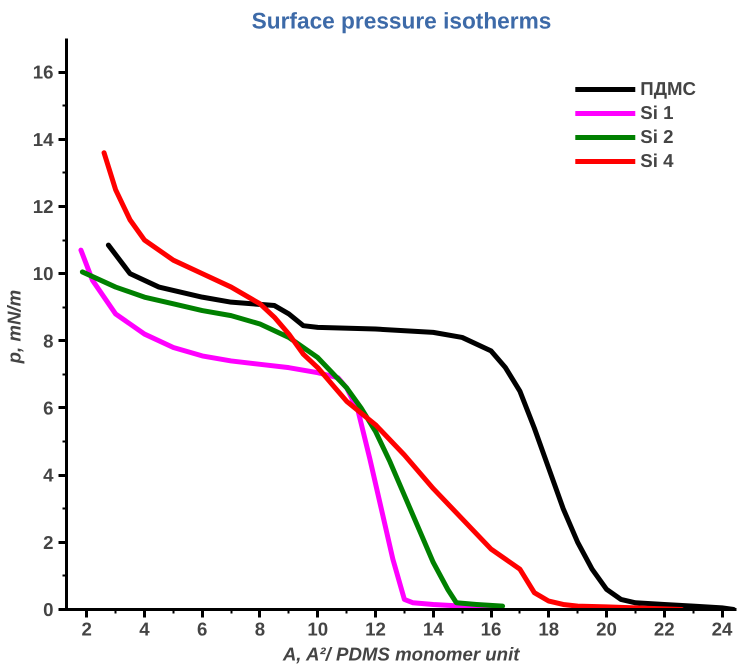 The height and width of the screenshot is (667, 746). I want to click on x-tick-label: 10, so click(317, 629).